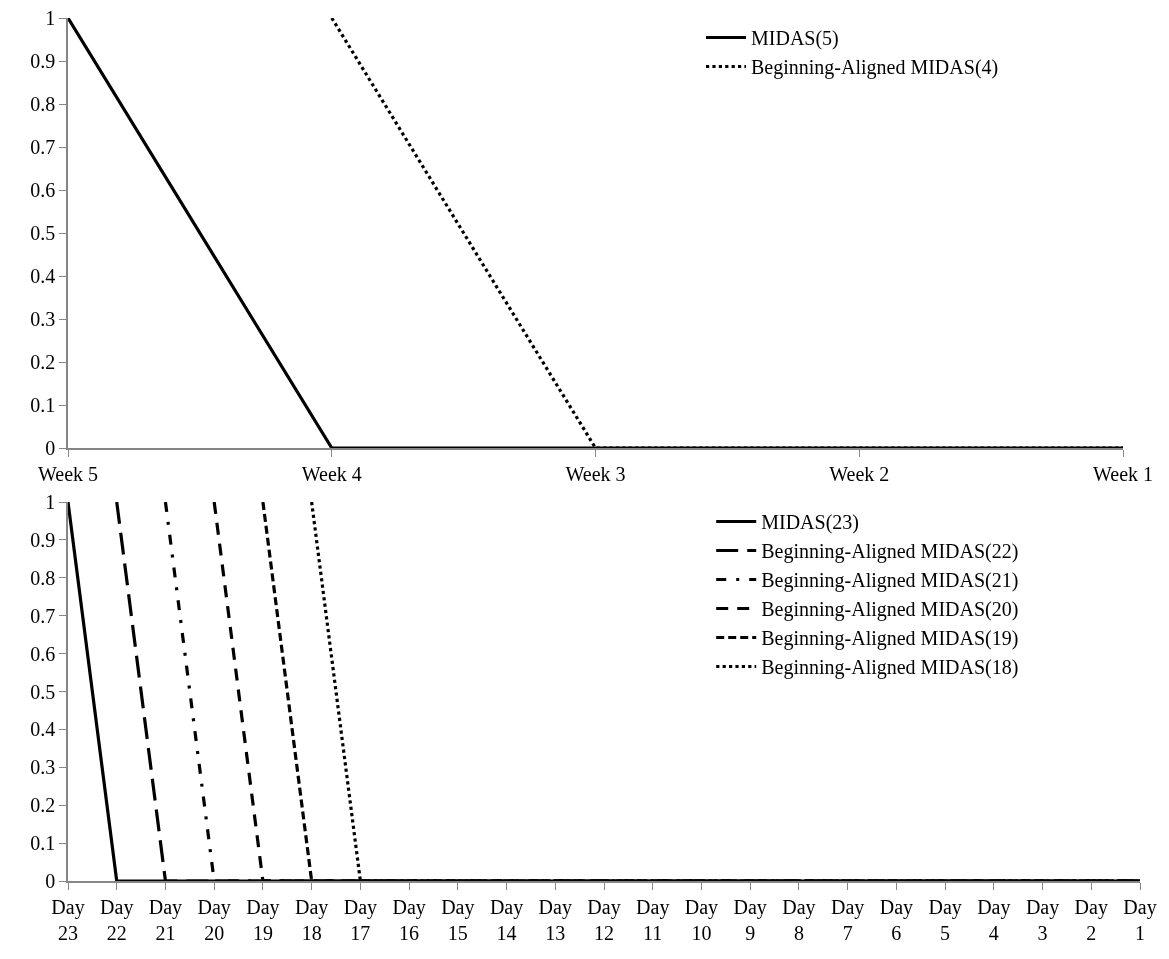 This screenshot has height=959, width=1169. What do you see at coordinates (360, 919) in the screenshot?
I see `x-tick-label: Day 17` at bounding box center [360, 919].